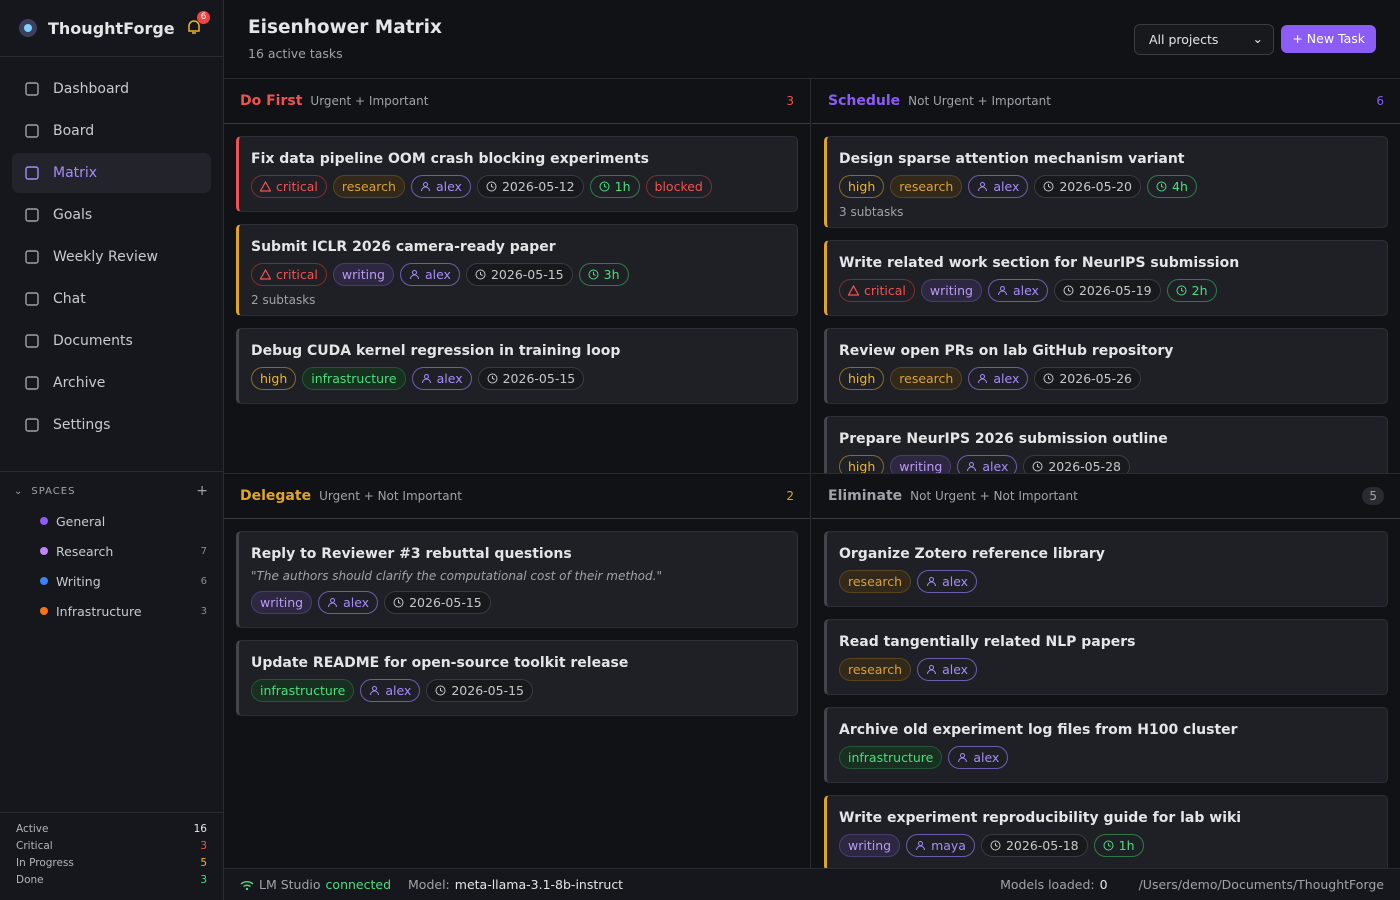  I want to click on brand-row: ThoughtForge 6, so click(111, 28).